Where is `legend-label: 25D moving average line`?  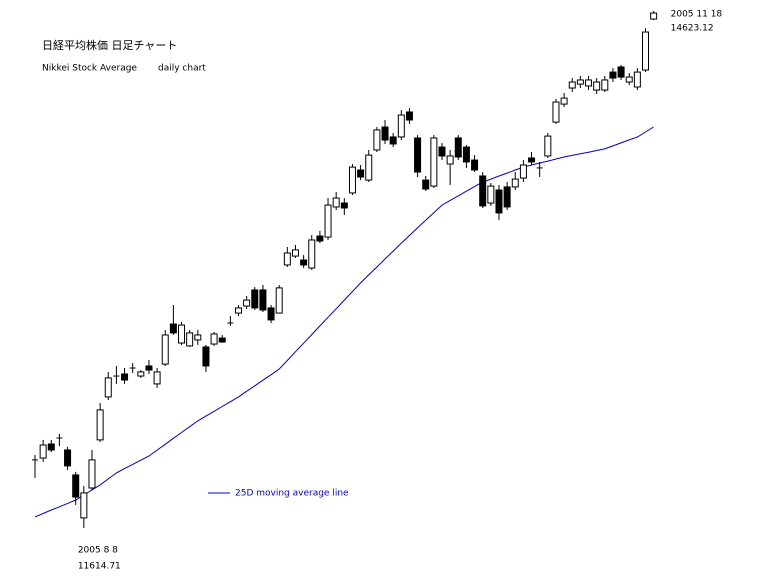 legend-label: 25D moving average line is located at coordinates (292, 494).